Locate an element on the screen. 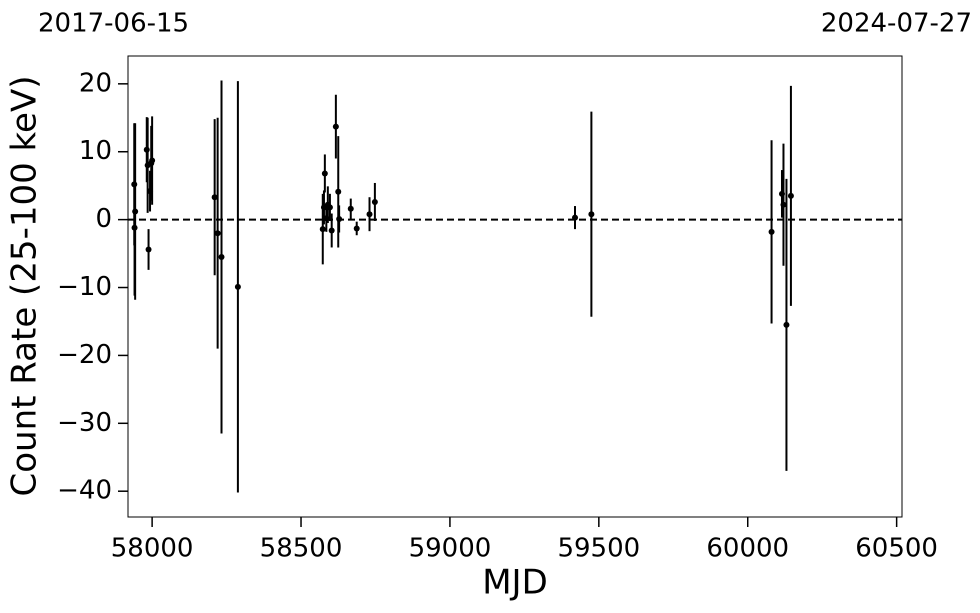 Image resolution: width=980 pixels, height=613 pixels. x-tick-label: 59000 is located at coordinates (450, 549).